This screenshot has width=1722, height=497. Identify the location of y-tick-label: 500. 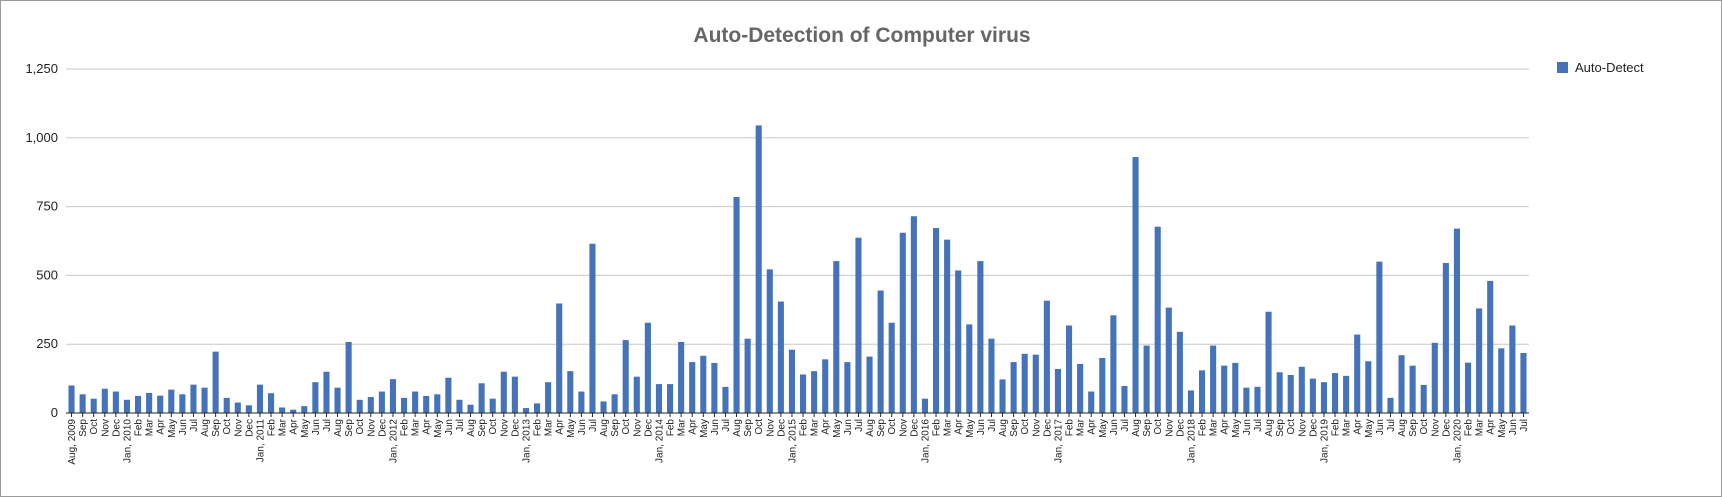
(47, 274).